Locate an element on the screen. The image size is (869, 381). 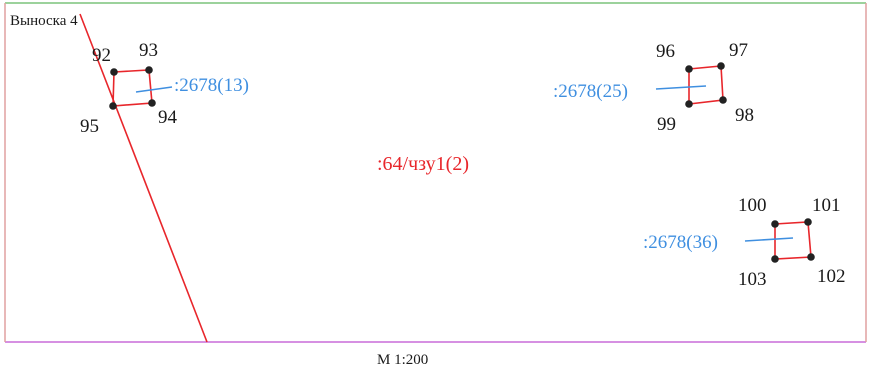
point-label: 93 is located at coordinates (148, 50).